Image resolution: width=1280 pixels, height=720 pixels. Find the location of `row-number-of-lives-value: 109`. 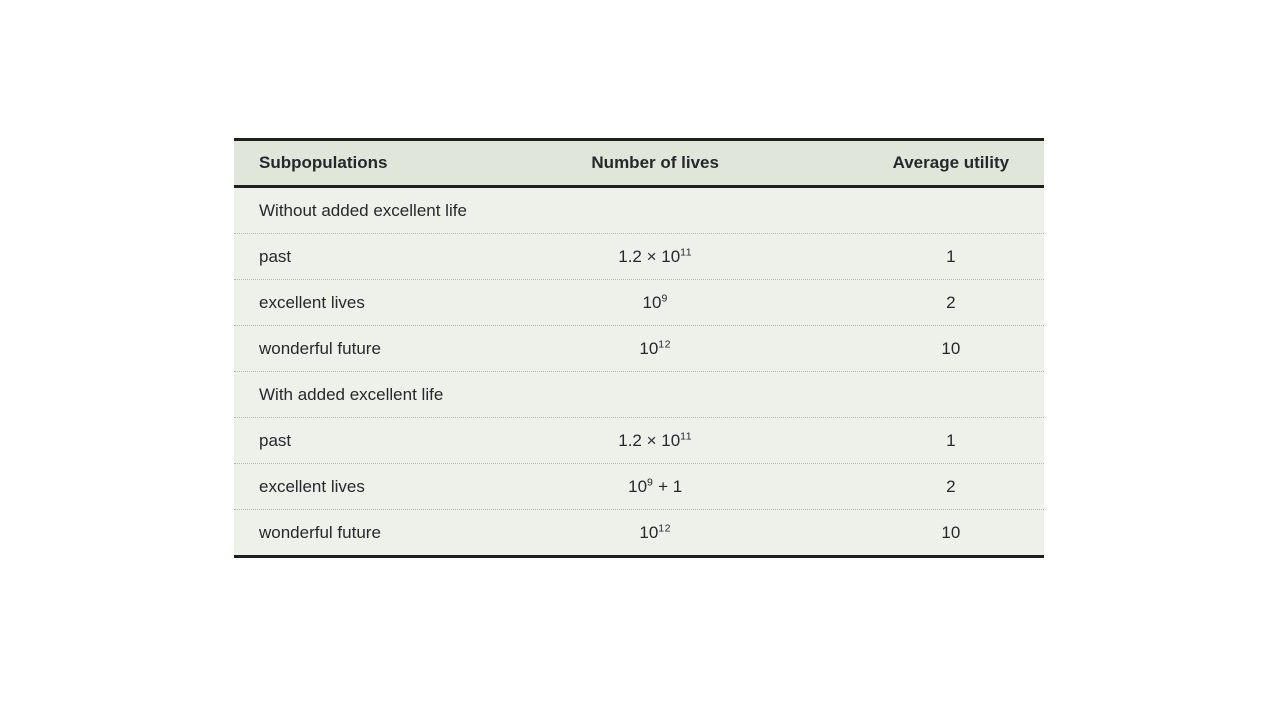

row-number-of-lives-value: 109 is located at coordinates (655, 301).